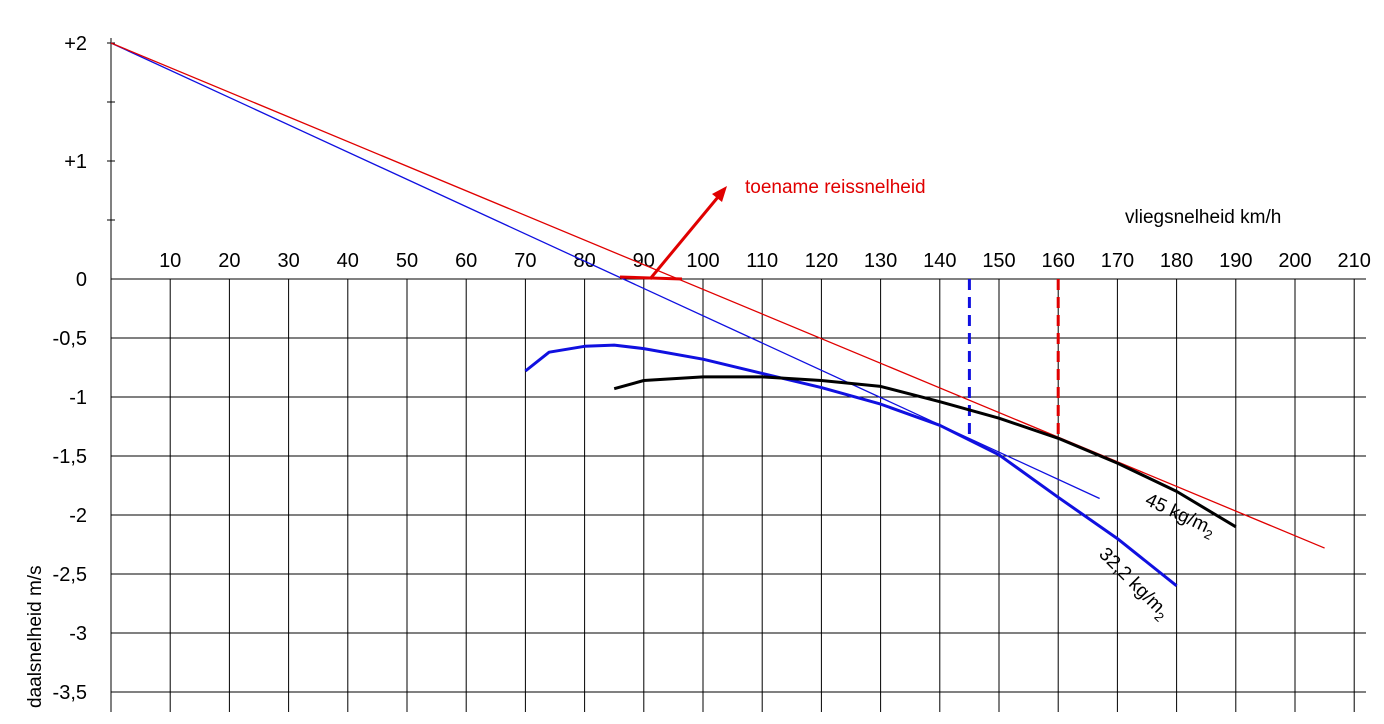  I want to click on x-tick-label: 150, so click(998, 261).